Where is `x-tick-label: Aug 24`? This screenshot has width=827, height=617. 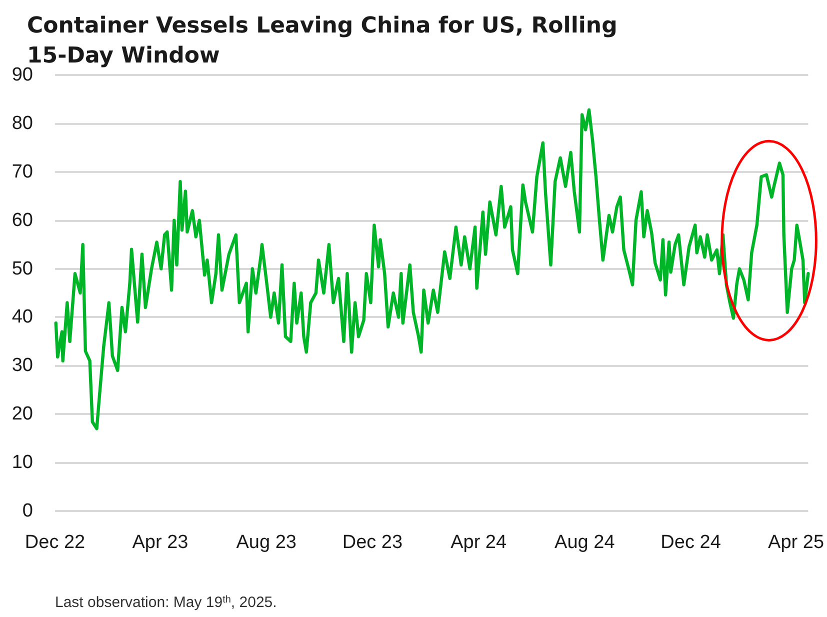
x-tick-label: Aug 24 is located at coordinates (585, 542).